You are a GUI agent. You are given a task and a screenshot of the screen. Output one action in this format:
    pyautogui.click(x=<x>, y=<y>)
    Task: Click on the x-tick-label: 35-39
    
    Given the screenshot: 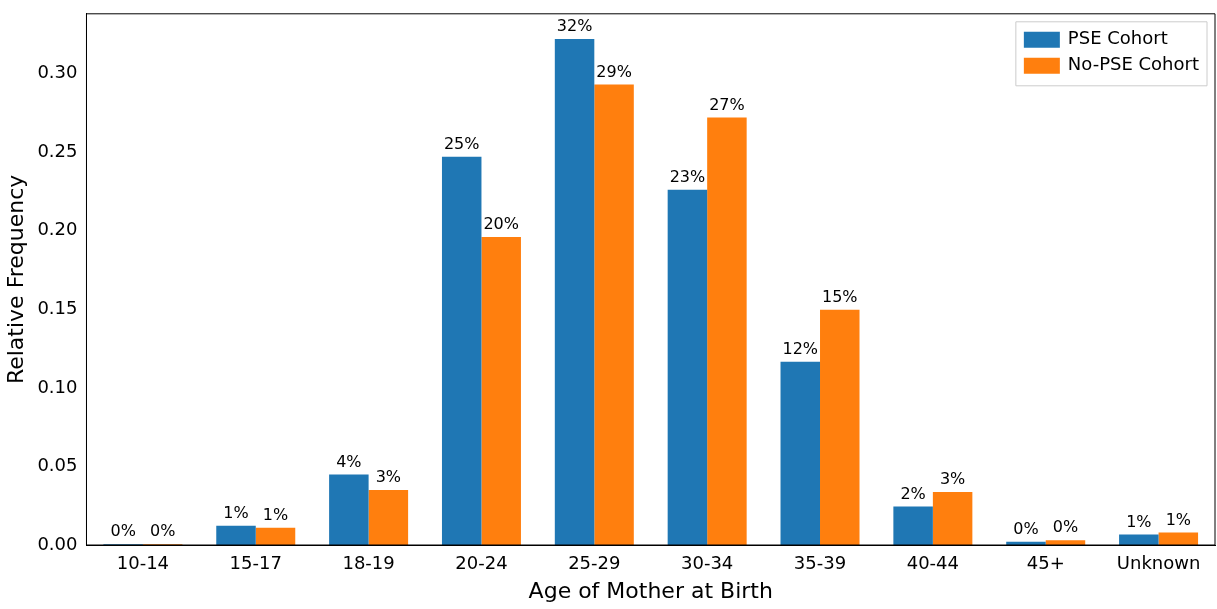 What is the action you would take?
    pyautogui.click(x=820, y=563)
    